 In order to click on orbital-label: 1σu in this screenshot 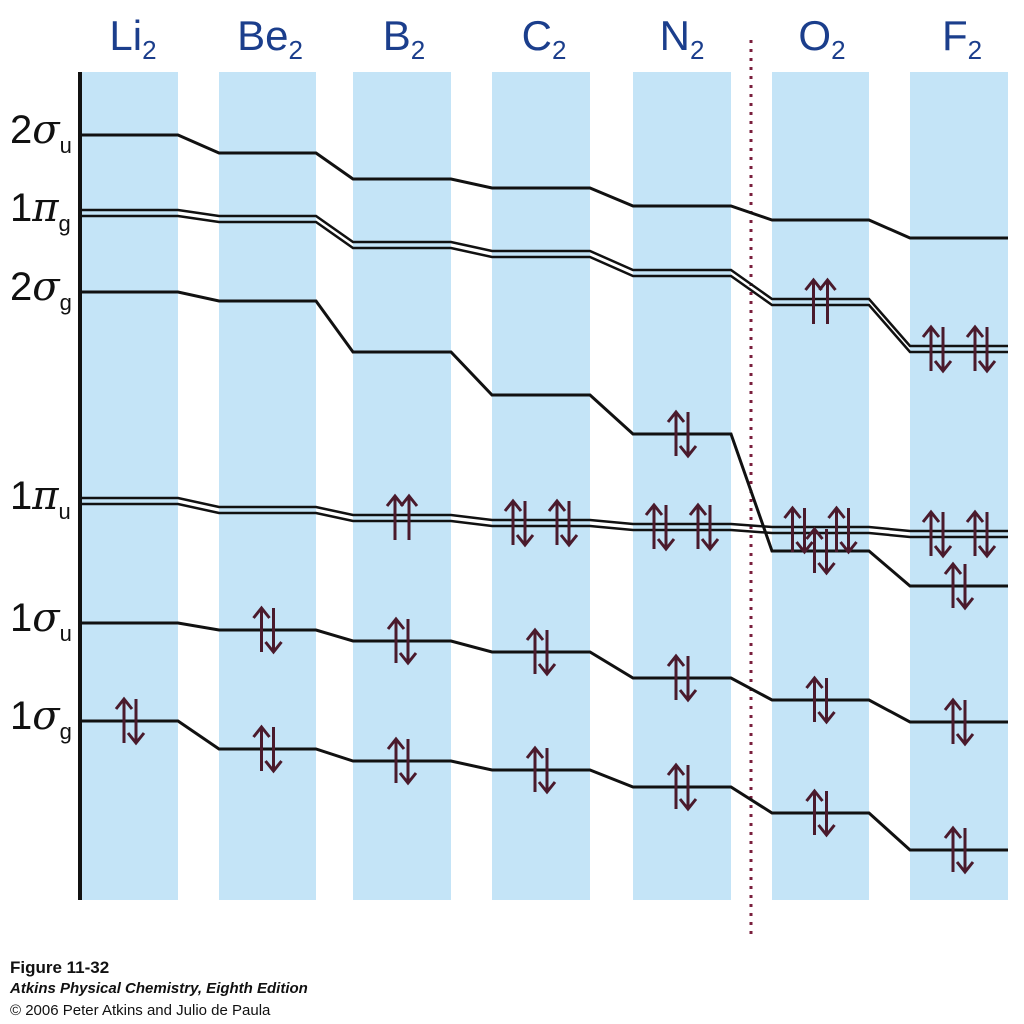, I will do `click(41, 620)`.